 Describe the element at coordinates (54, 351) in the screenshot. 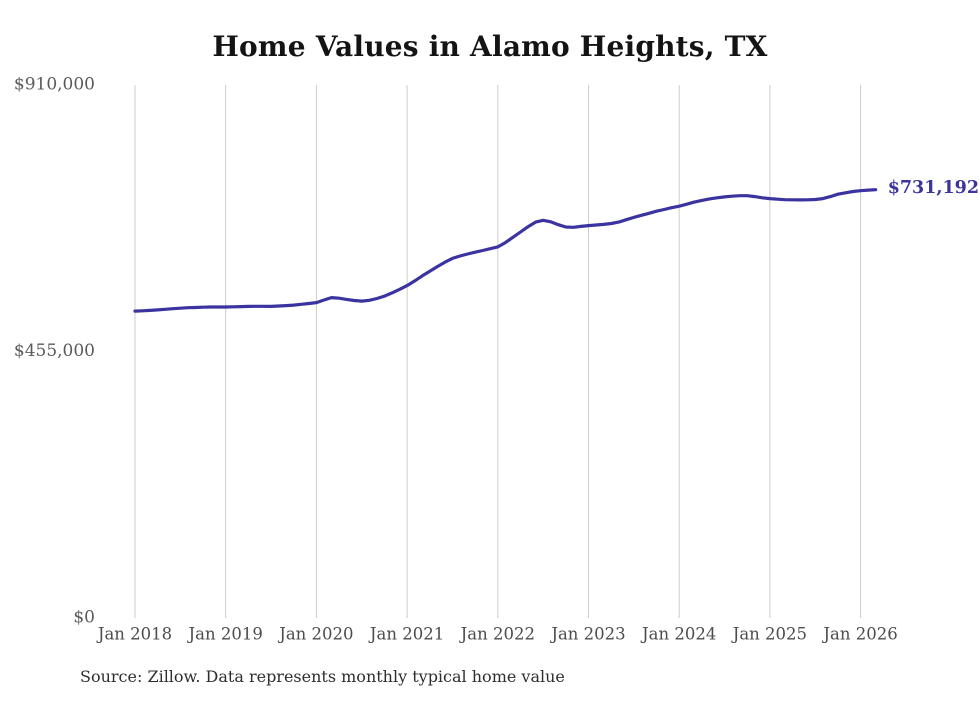

I see `y-tick-label: $455,000` at that location.